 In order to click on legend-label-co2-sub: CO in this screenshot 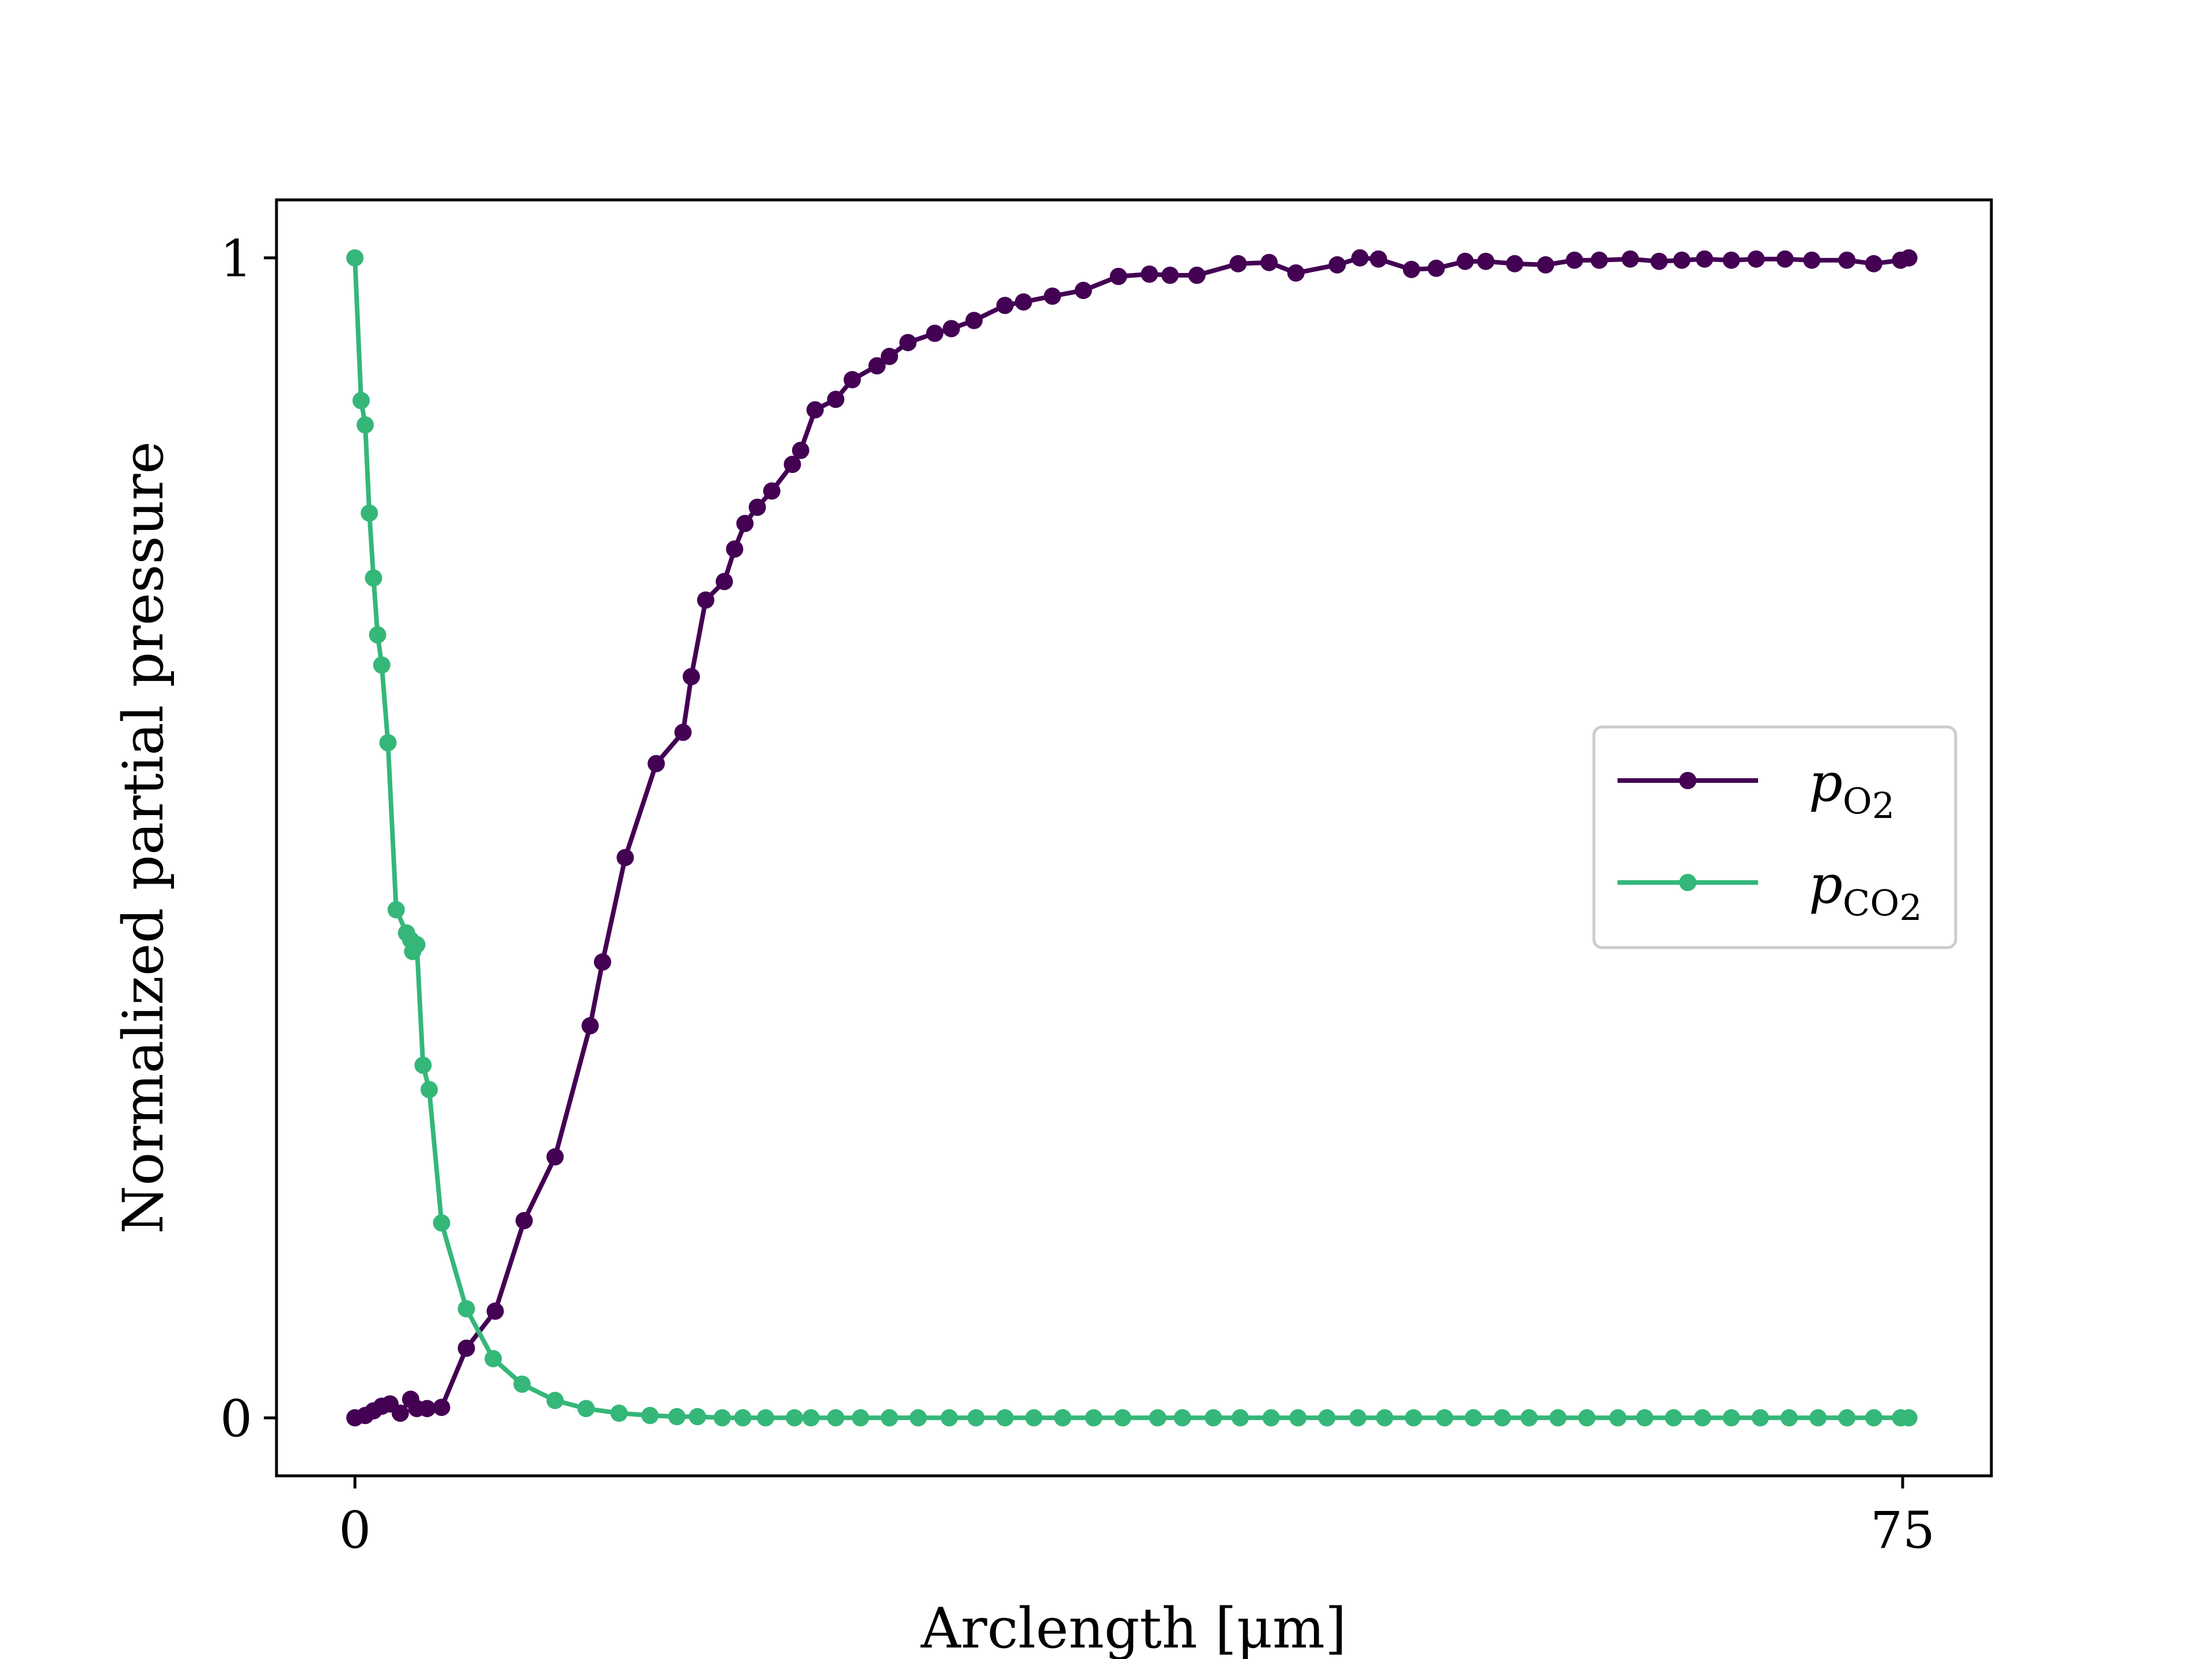, I will do `click(1871, 903)`.